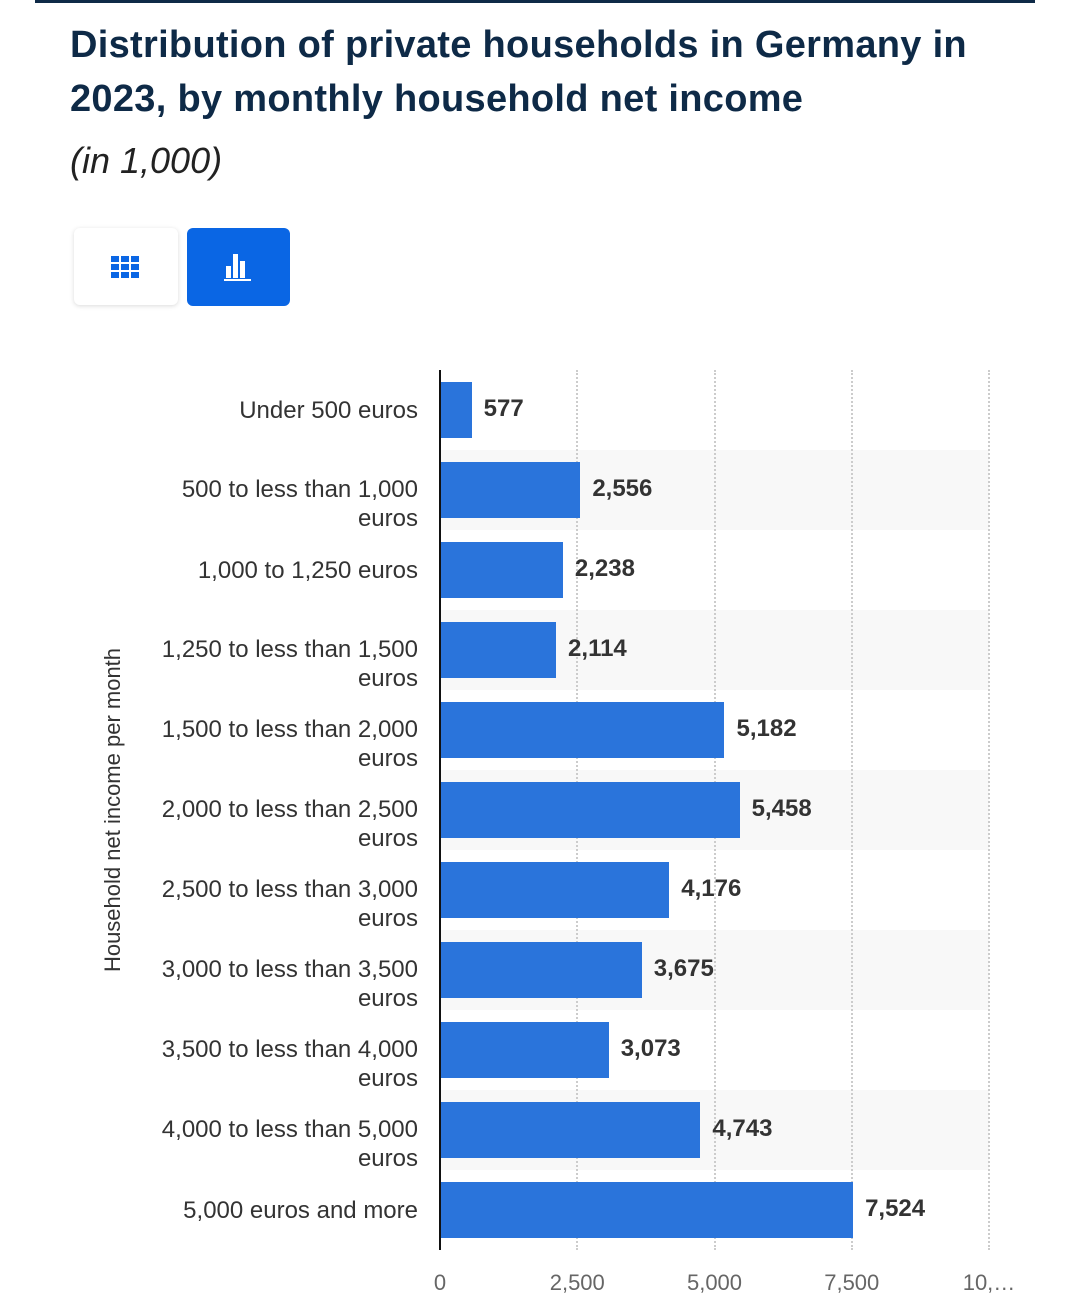  What do you see at coordinates (503, 408) in the screenshot?
I see `value-label: 577` at bounding box center [503, 408].